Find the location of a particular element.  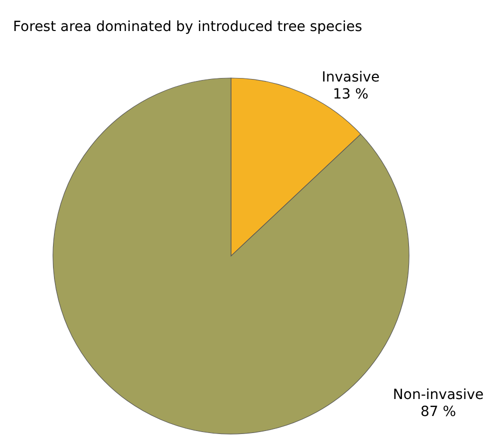

data-label: 87 % is located at coordinates (438, 412).